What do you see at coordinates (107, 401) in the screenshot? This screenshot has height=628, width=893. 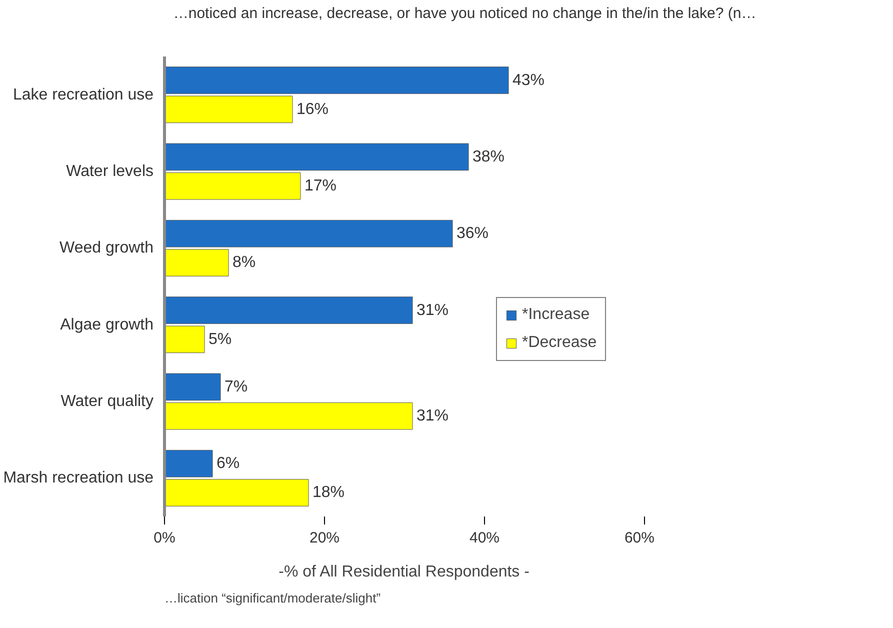 I see `y-tick-label: Water quality` at bounding box center [107, 401].